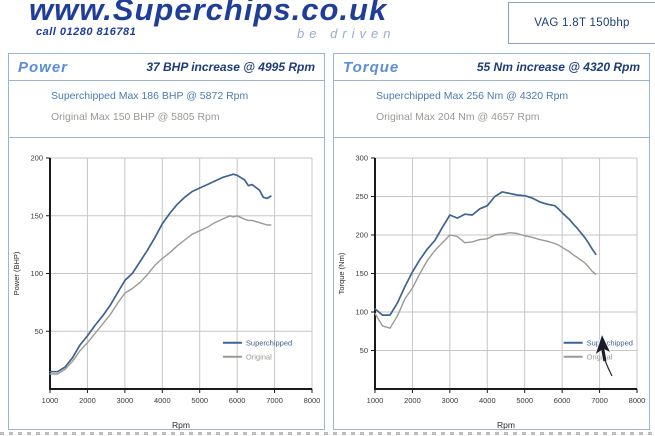  I want to click on power-increase-text: 37 BHP increase @ 4995 Rpm, so click(230, 67).